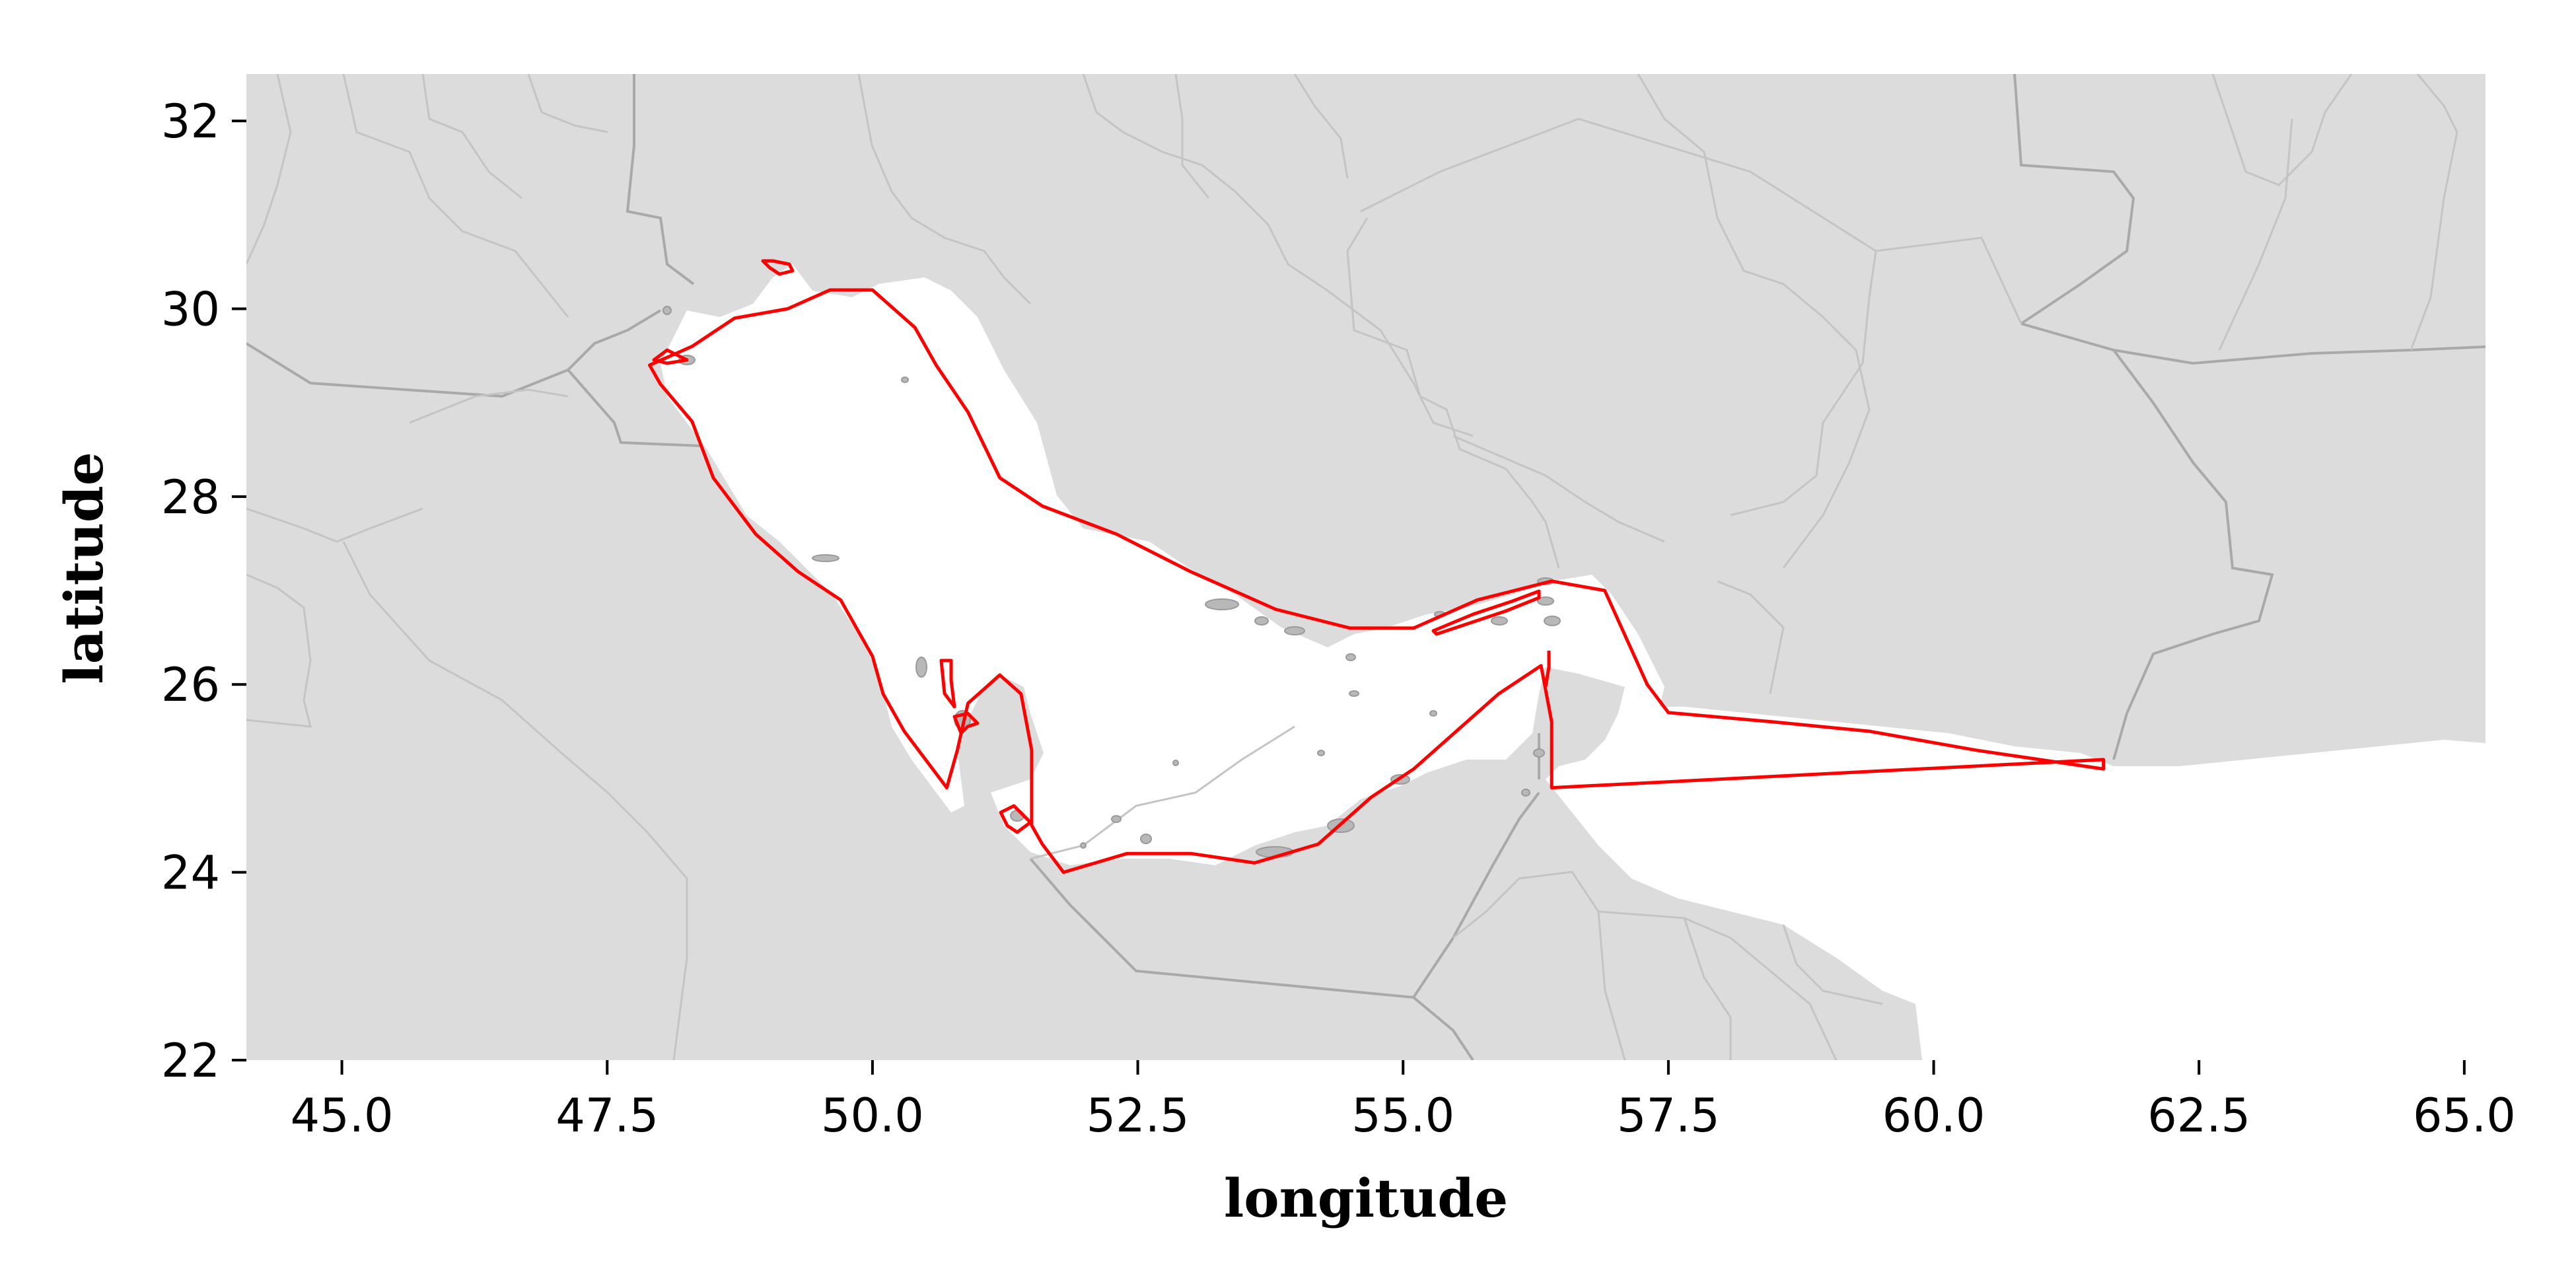  I want to click on y-tick-label: 22, so click(190, 1061).